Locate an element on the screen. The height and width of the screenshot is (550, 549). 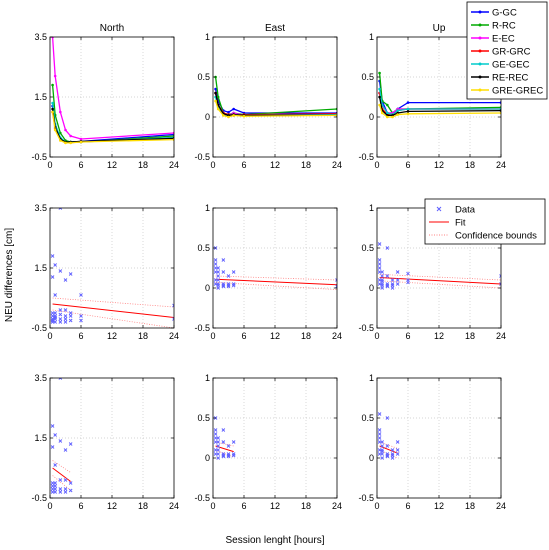
subplot-title: East is located at coordinates (275, 28).